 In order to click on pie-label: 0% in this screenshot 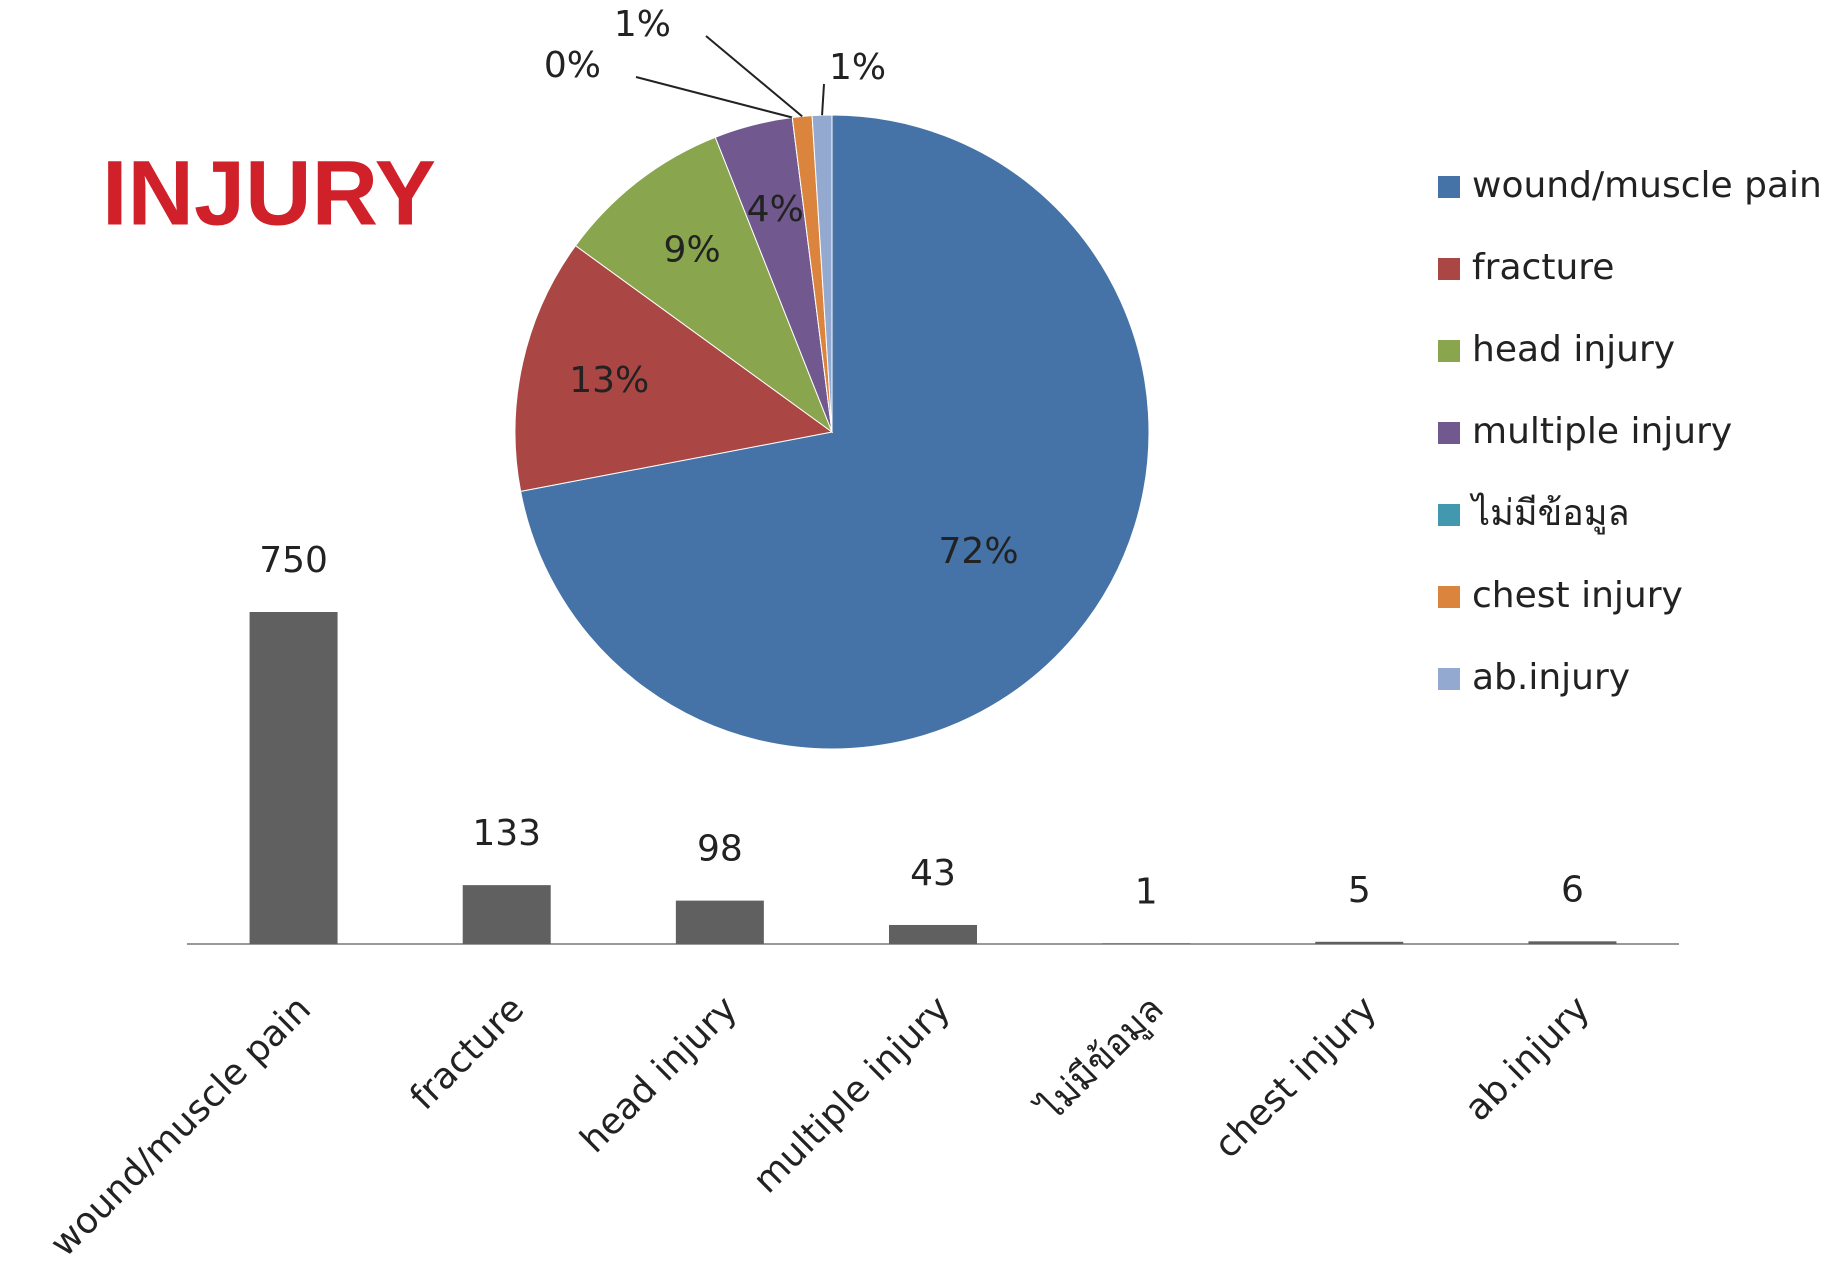, I will do `click(572, 65)`.